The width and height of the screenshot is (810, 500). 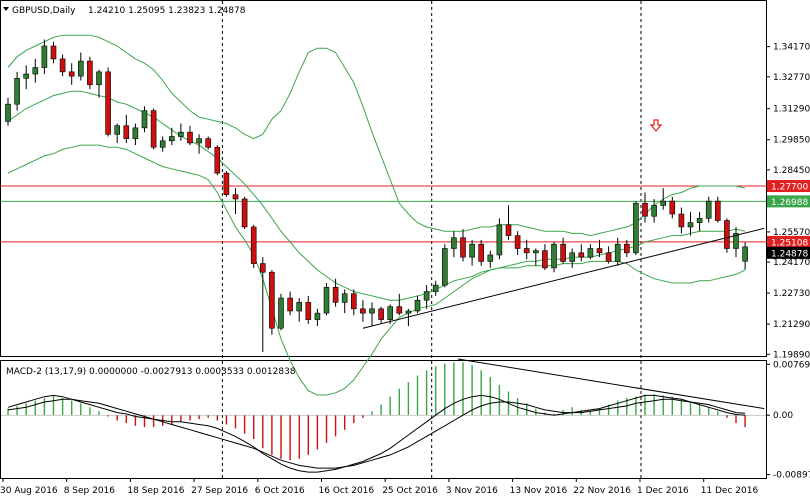 I want to click on time-tick-label: 30 Aug 2016, so click(x=29, y=491).